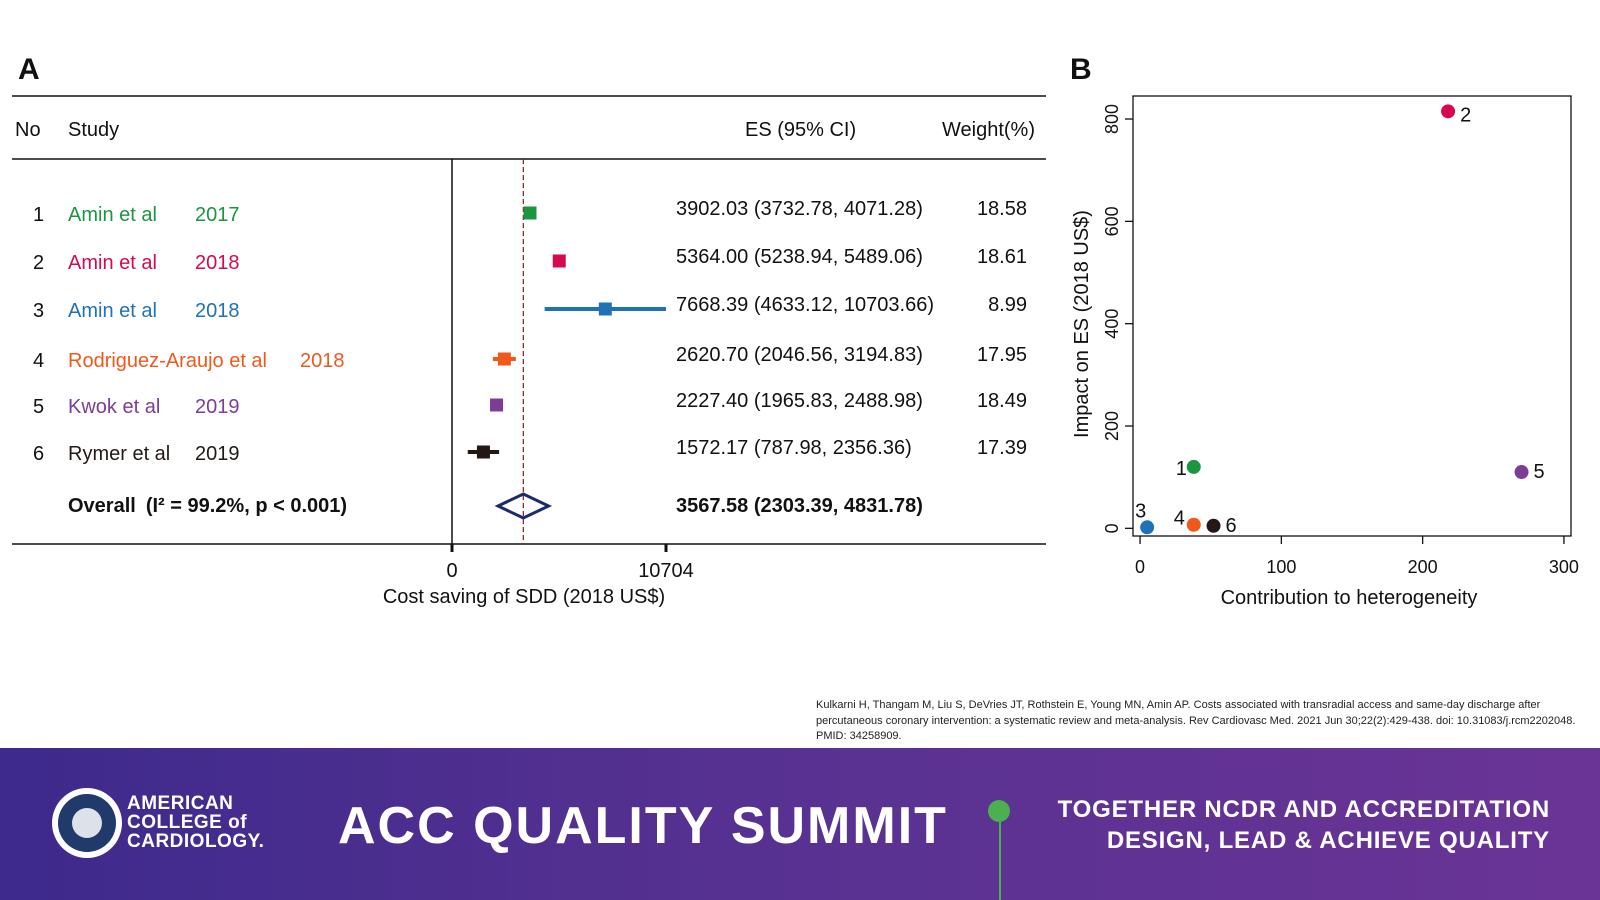 The height and width of the screenshot is (900, 1600). What do you see at coordinates (799, 257) in the screenshot?
I see `row-es-text: 5364.00 (5238.94, 5489.06)` at bounding box center [799, 257].